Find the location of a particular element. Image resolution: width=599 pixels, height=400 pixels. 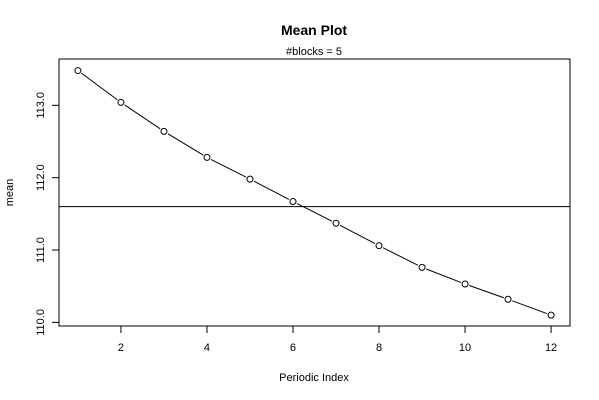

chart-title: Mean Plot is located at coordinates (314, 30).